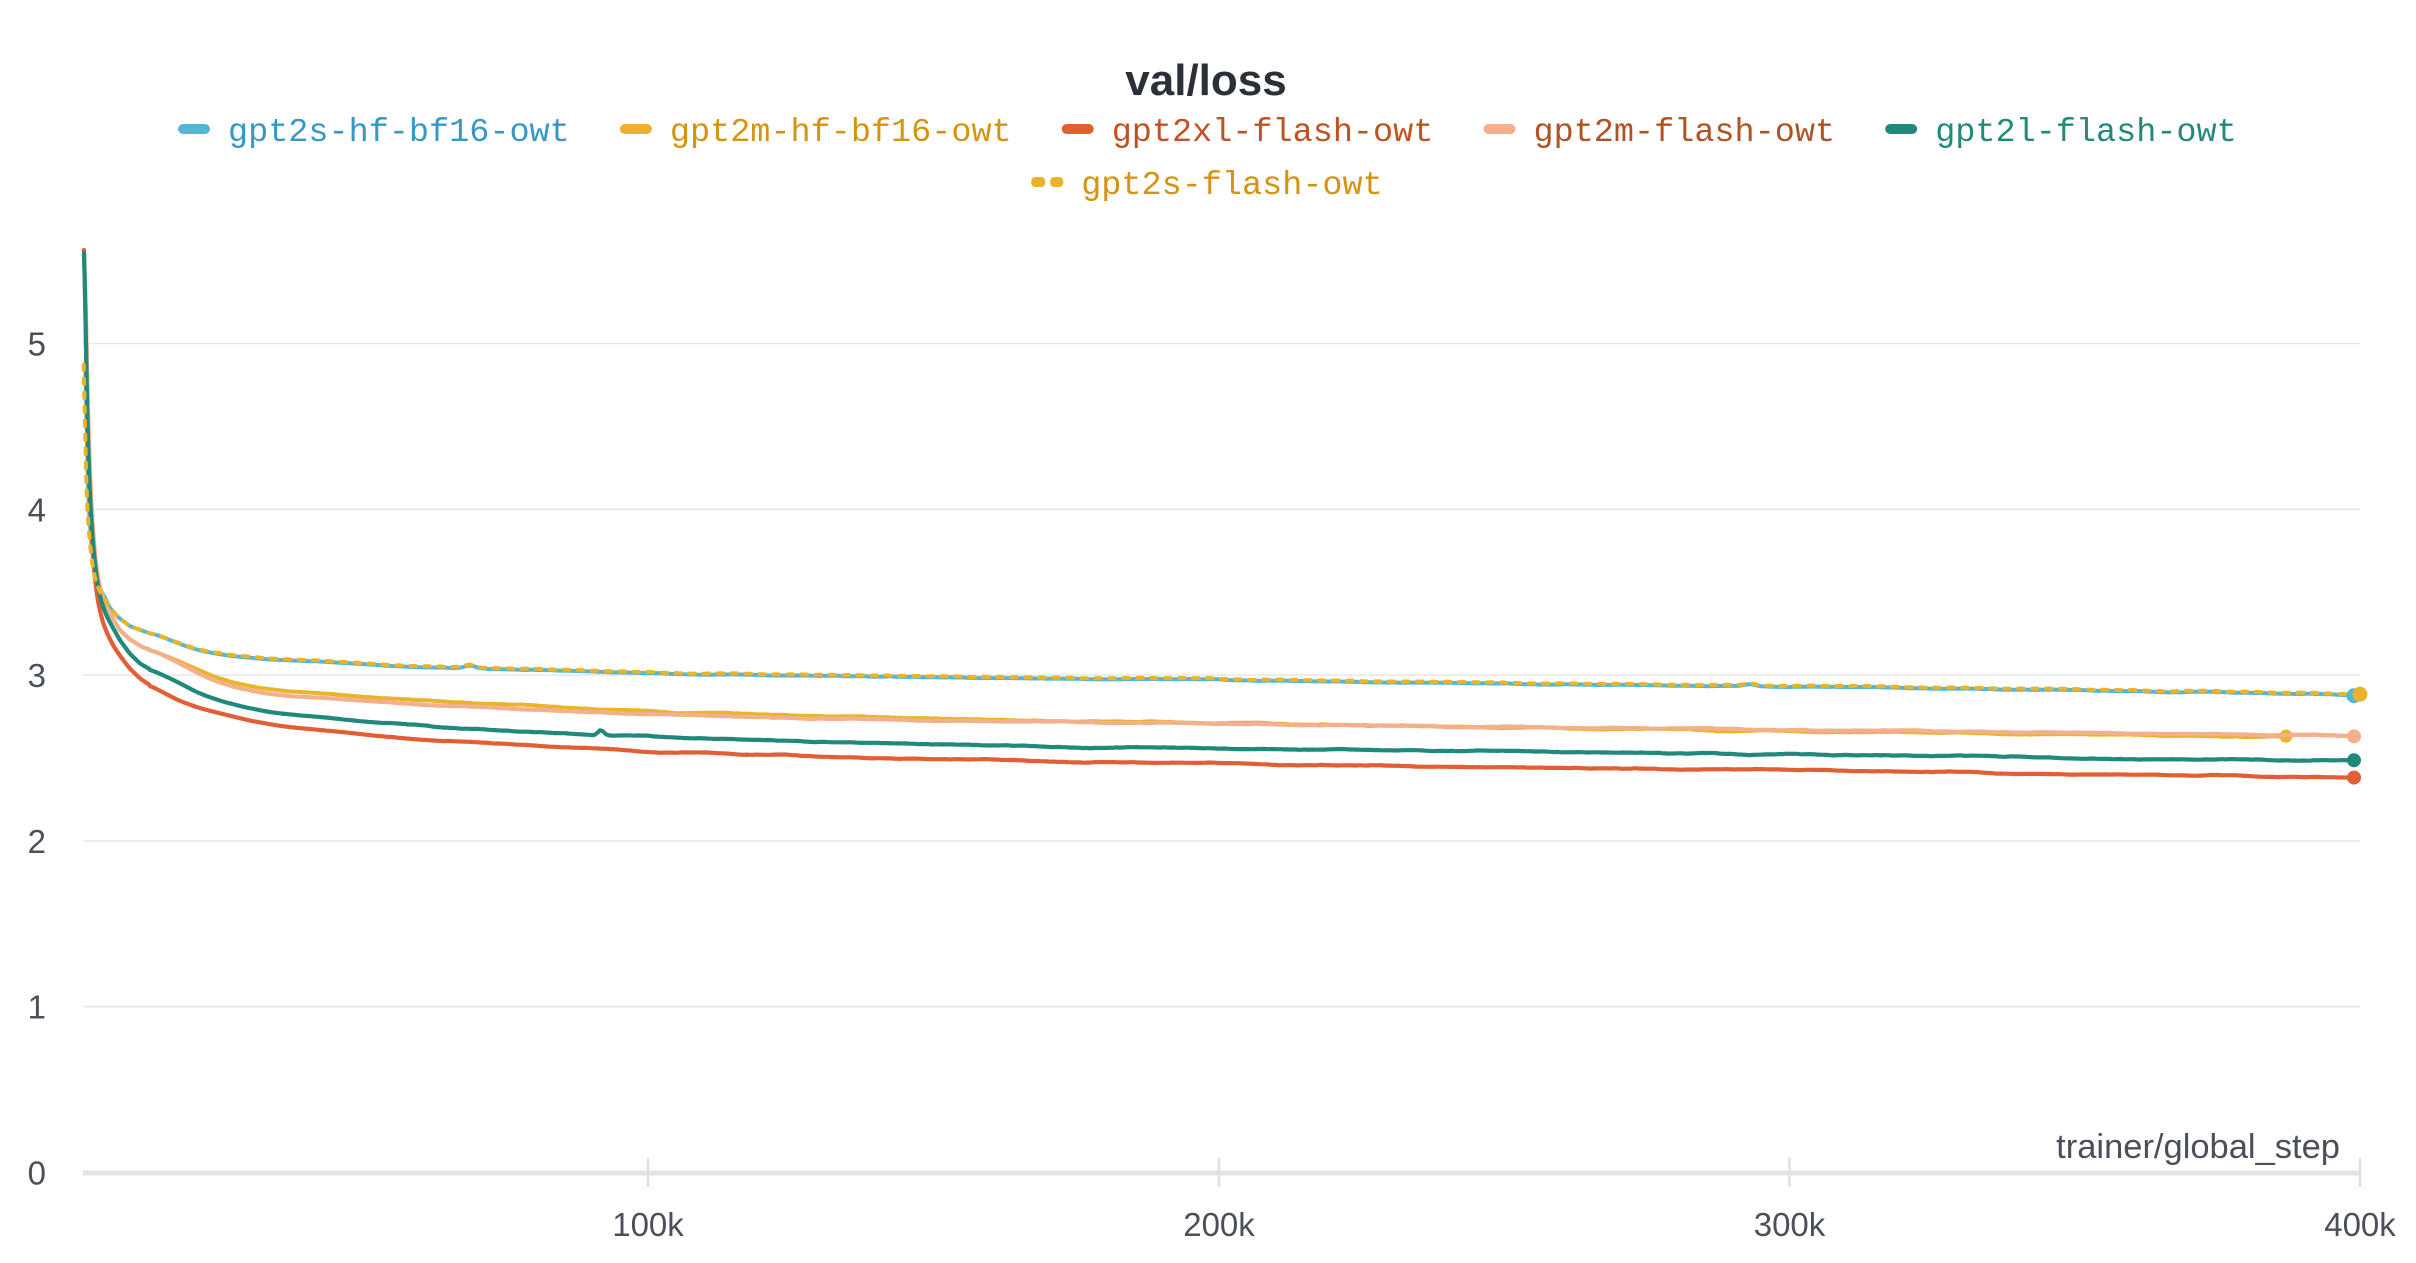 Image resolution: width=2416 pixels, height=1263 pixels. Describe the element at coordinates (37, 1007) in the screenshot. I see `svg-text: 1` at that location.